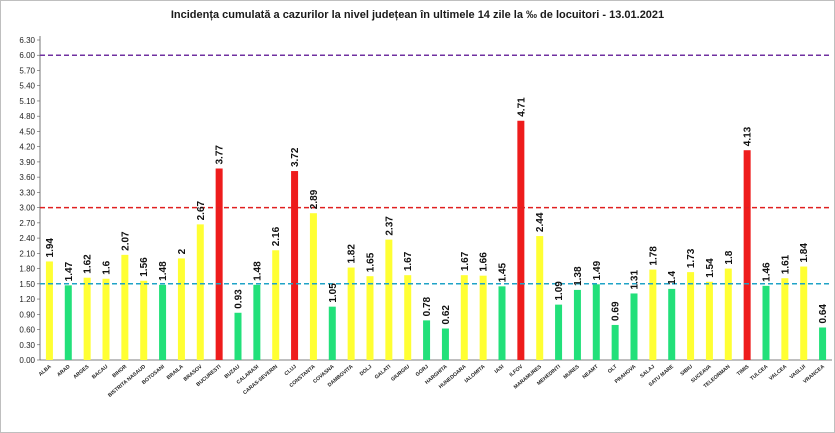 The height and width of the screenshot is (433, 835). What do you see at coordinates (635, 280) in the screenshot?
I see `data-label: 1.31` at bounding box center [635, 280].